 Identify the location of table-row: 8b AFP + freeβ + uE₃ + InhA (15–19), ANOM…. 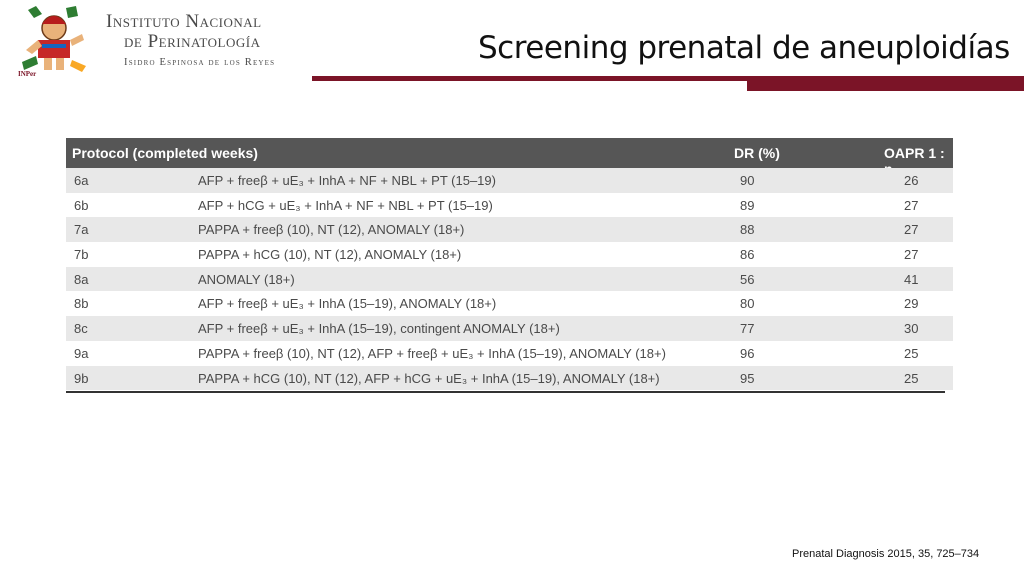
(509, 304).